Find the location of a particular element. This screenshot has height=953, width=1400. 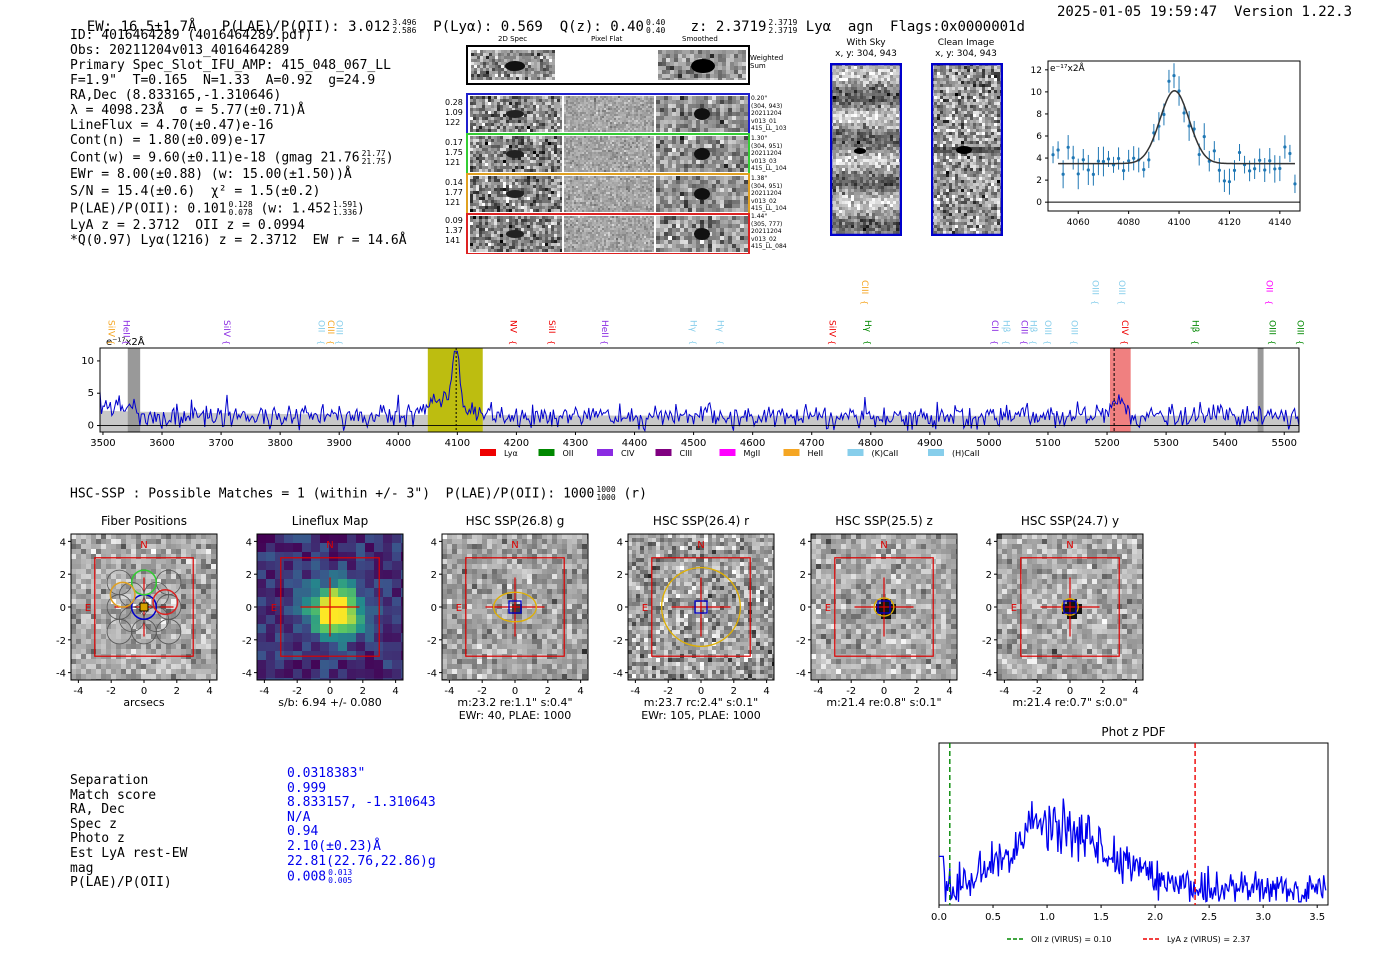

full-xtick-label: 4700 is located at coordinates (811, 443).